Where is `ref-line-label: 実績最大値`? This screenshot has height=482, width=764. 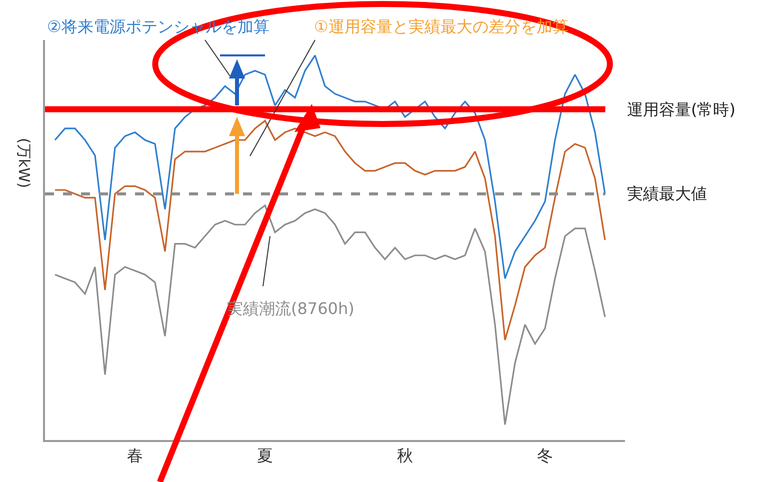
ref-line-label: 実績最大値 is located at coordinates (667, 193).